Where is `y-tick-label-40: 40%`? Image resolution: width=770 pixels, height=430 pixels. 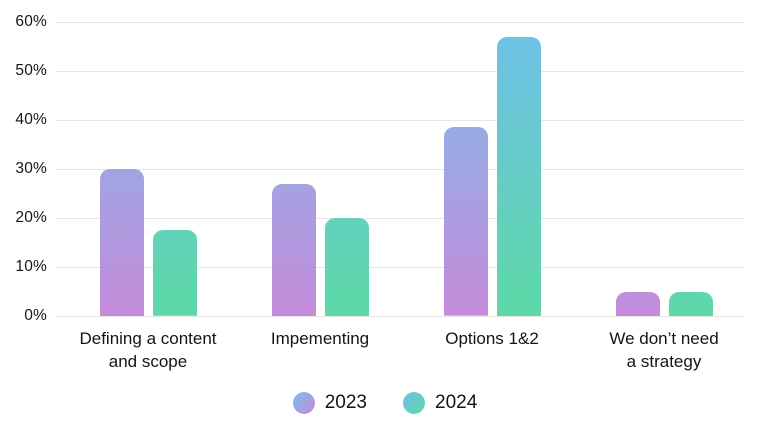
y-tick-label-40: 40% is located at coordinates (31, 119).